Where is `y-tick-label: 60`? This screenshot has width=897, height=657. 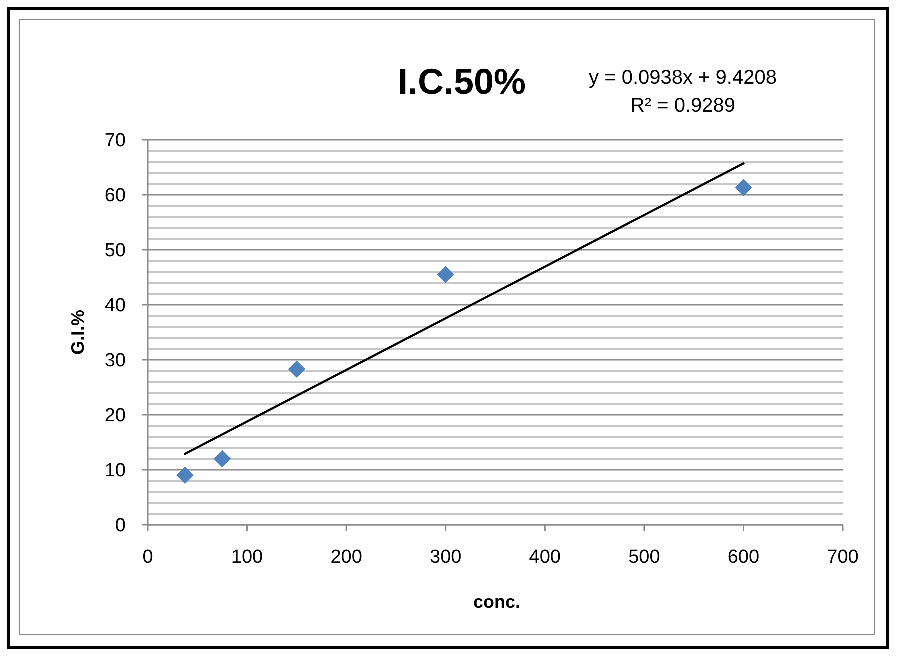
y-tick-label: 60 is located at coordinates (115, 196).